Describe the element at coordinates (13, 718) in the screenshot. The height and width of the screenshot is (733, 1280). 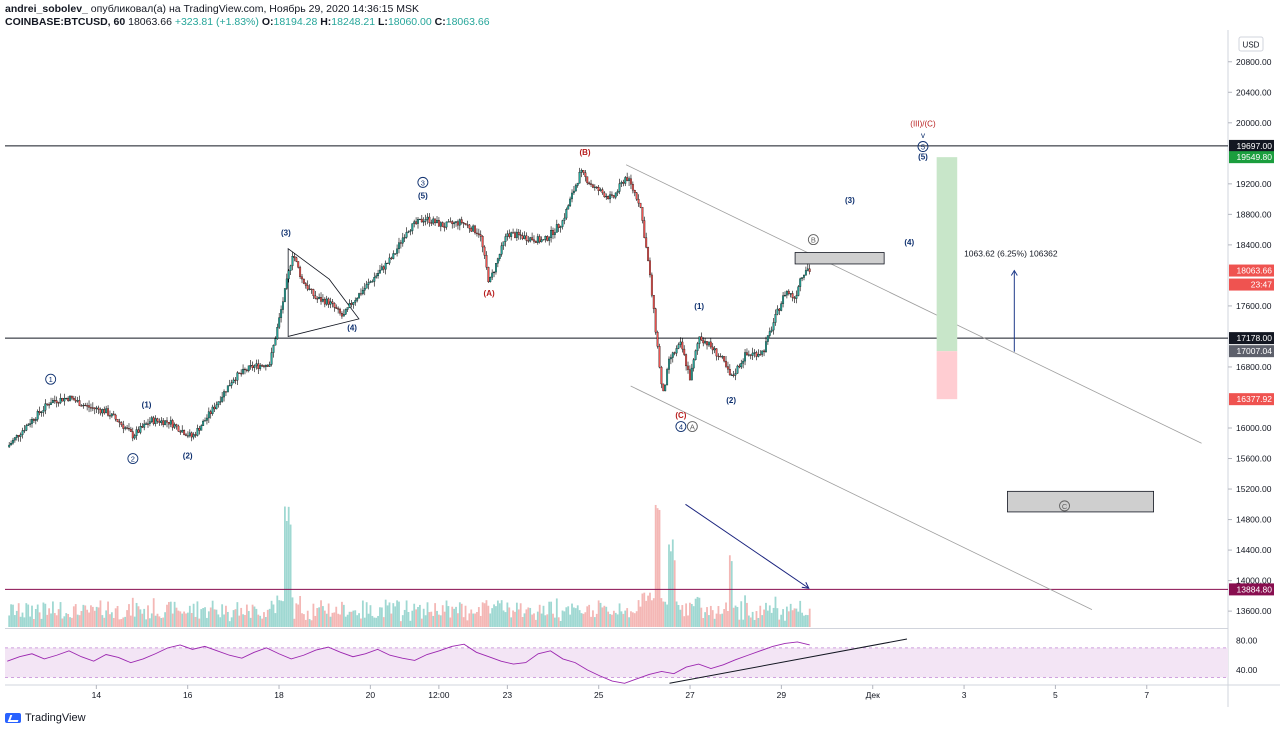
I see `tradingview-logo-icon` at that location.